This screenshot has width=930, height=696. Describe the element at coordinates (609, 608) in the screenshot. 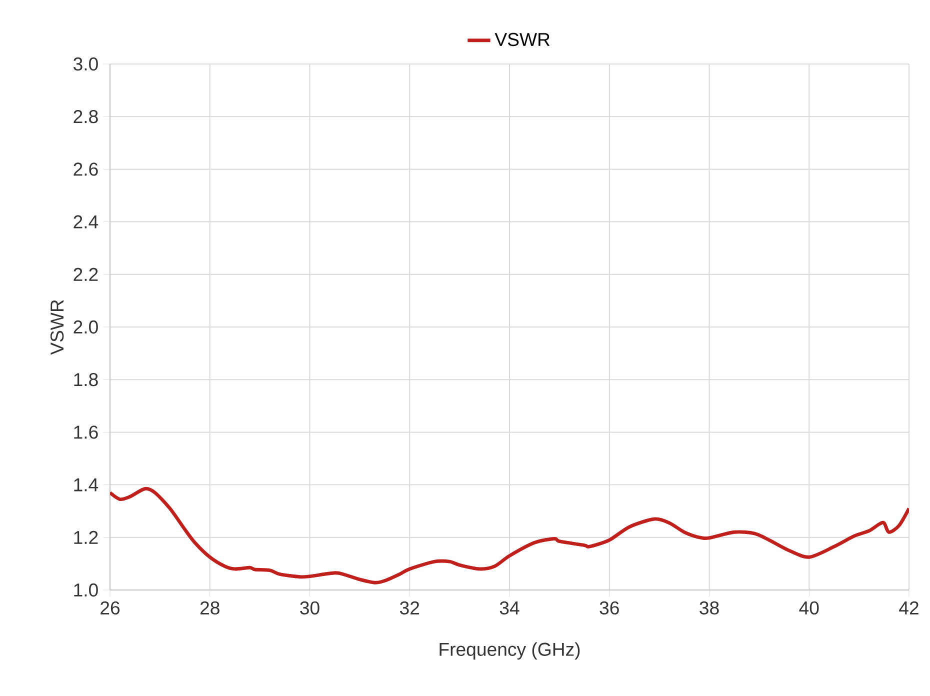

I see `x-tick-label: 36` at that location.